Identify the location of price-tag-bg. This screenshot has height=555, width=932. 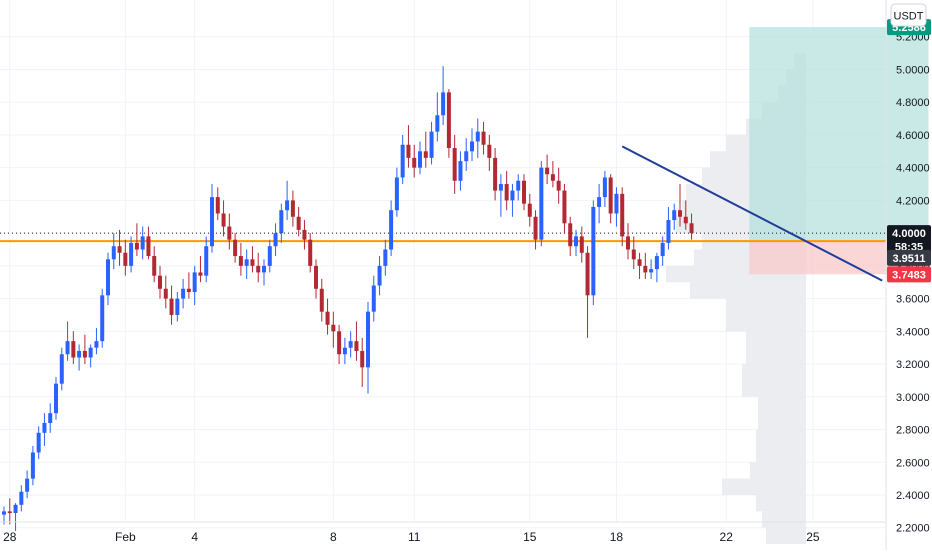
(909, 257).